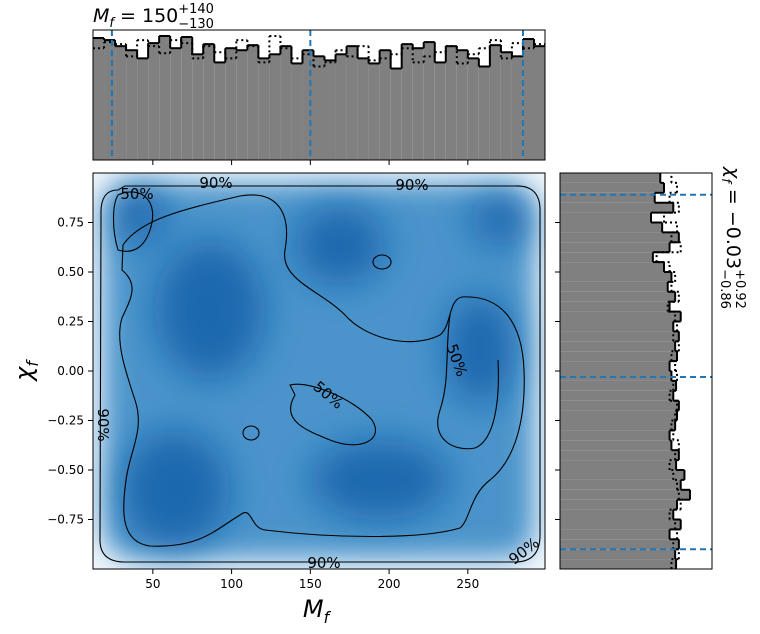  I want to click on x-tick-label: 200, so click(389, 584).